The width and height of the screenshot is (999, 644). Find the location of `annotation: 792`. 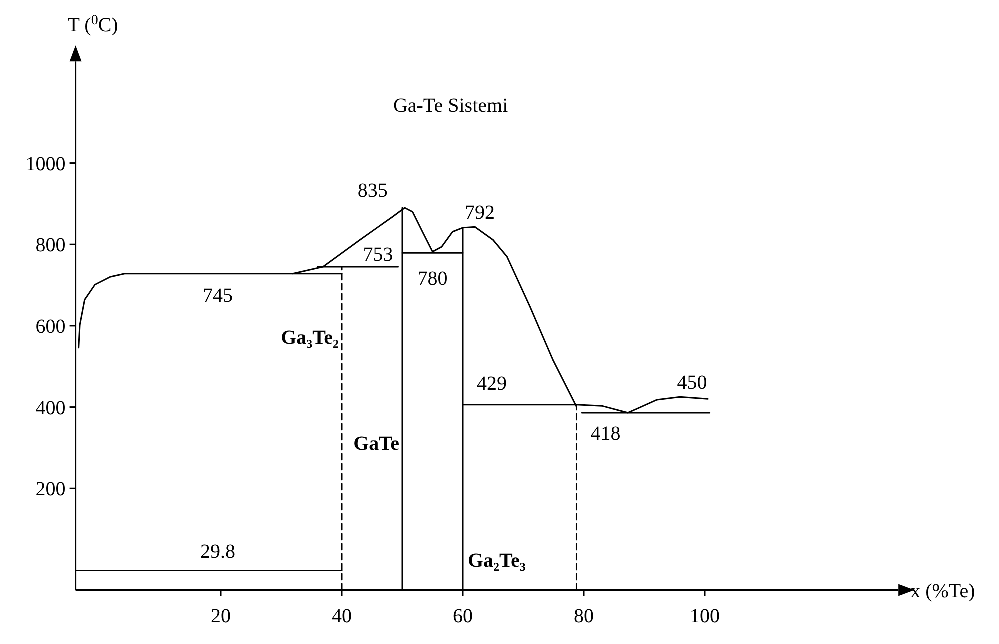

annotation: 792 is located at coordinates (480, 213).